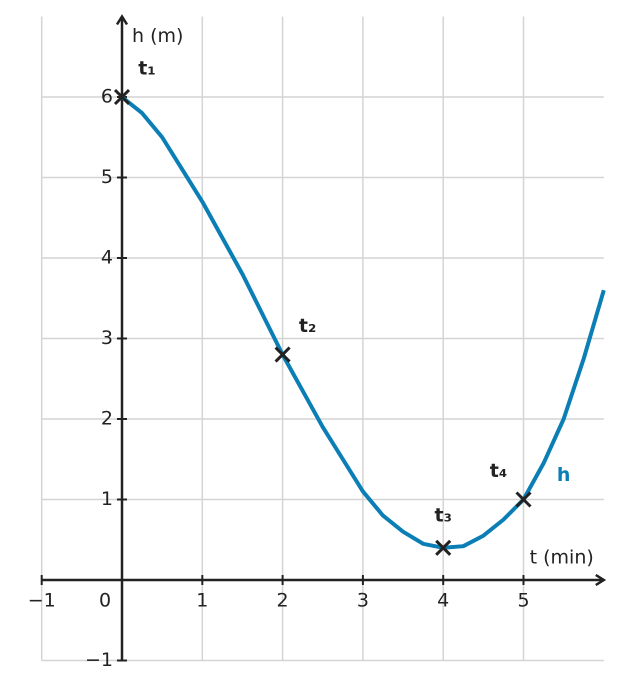  Describe the element at coordinates (562, 558) in the screenshot. I see `x-axis-label: t (min)` at that location.